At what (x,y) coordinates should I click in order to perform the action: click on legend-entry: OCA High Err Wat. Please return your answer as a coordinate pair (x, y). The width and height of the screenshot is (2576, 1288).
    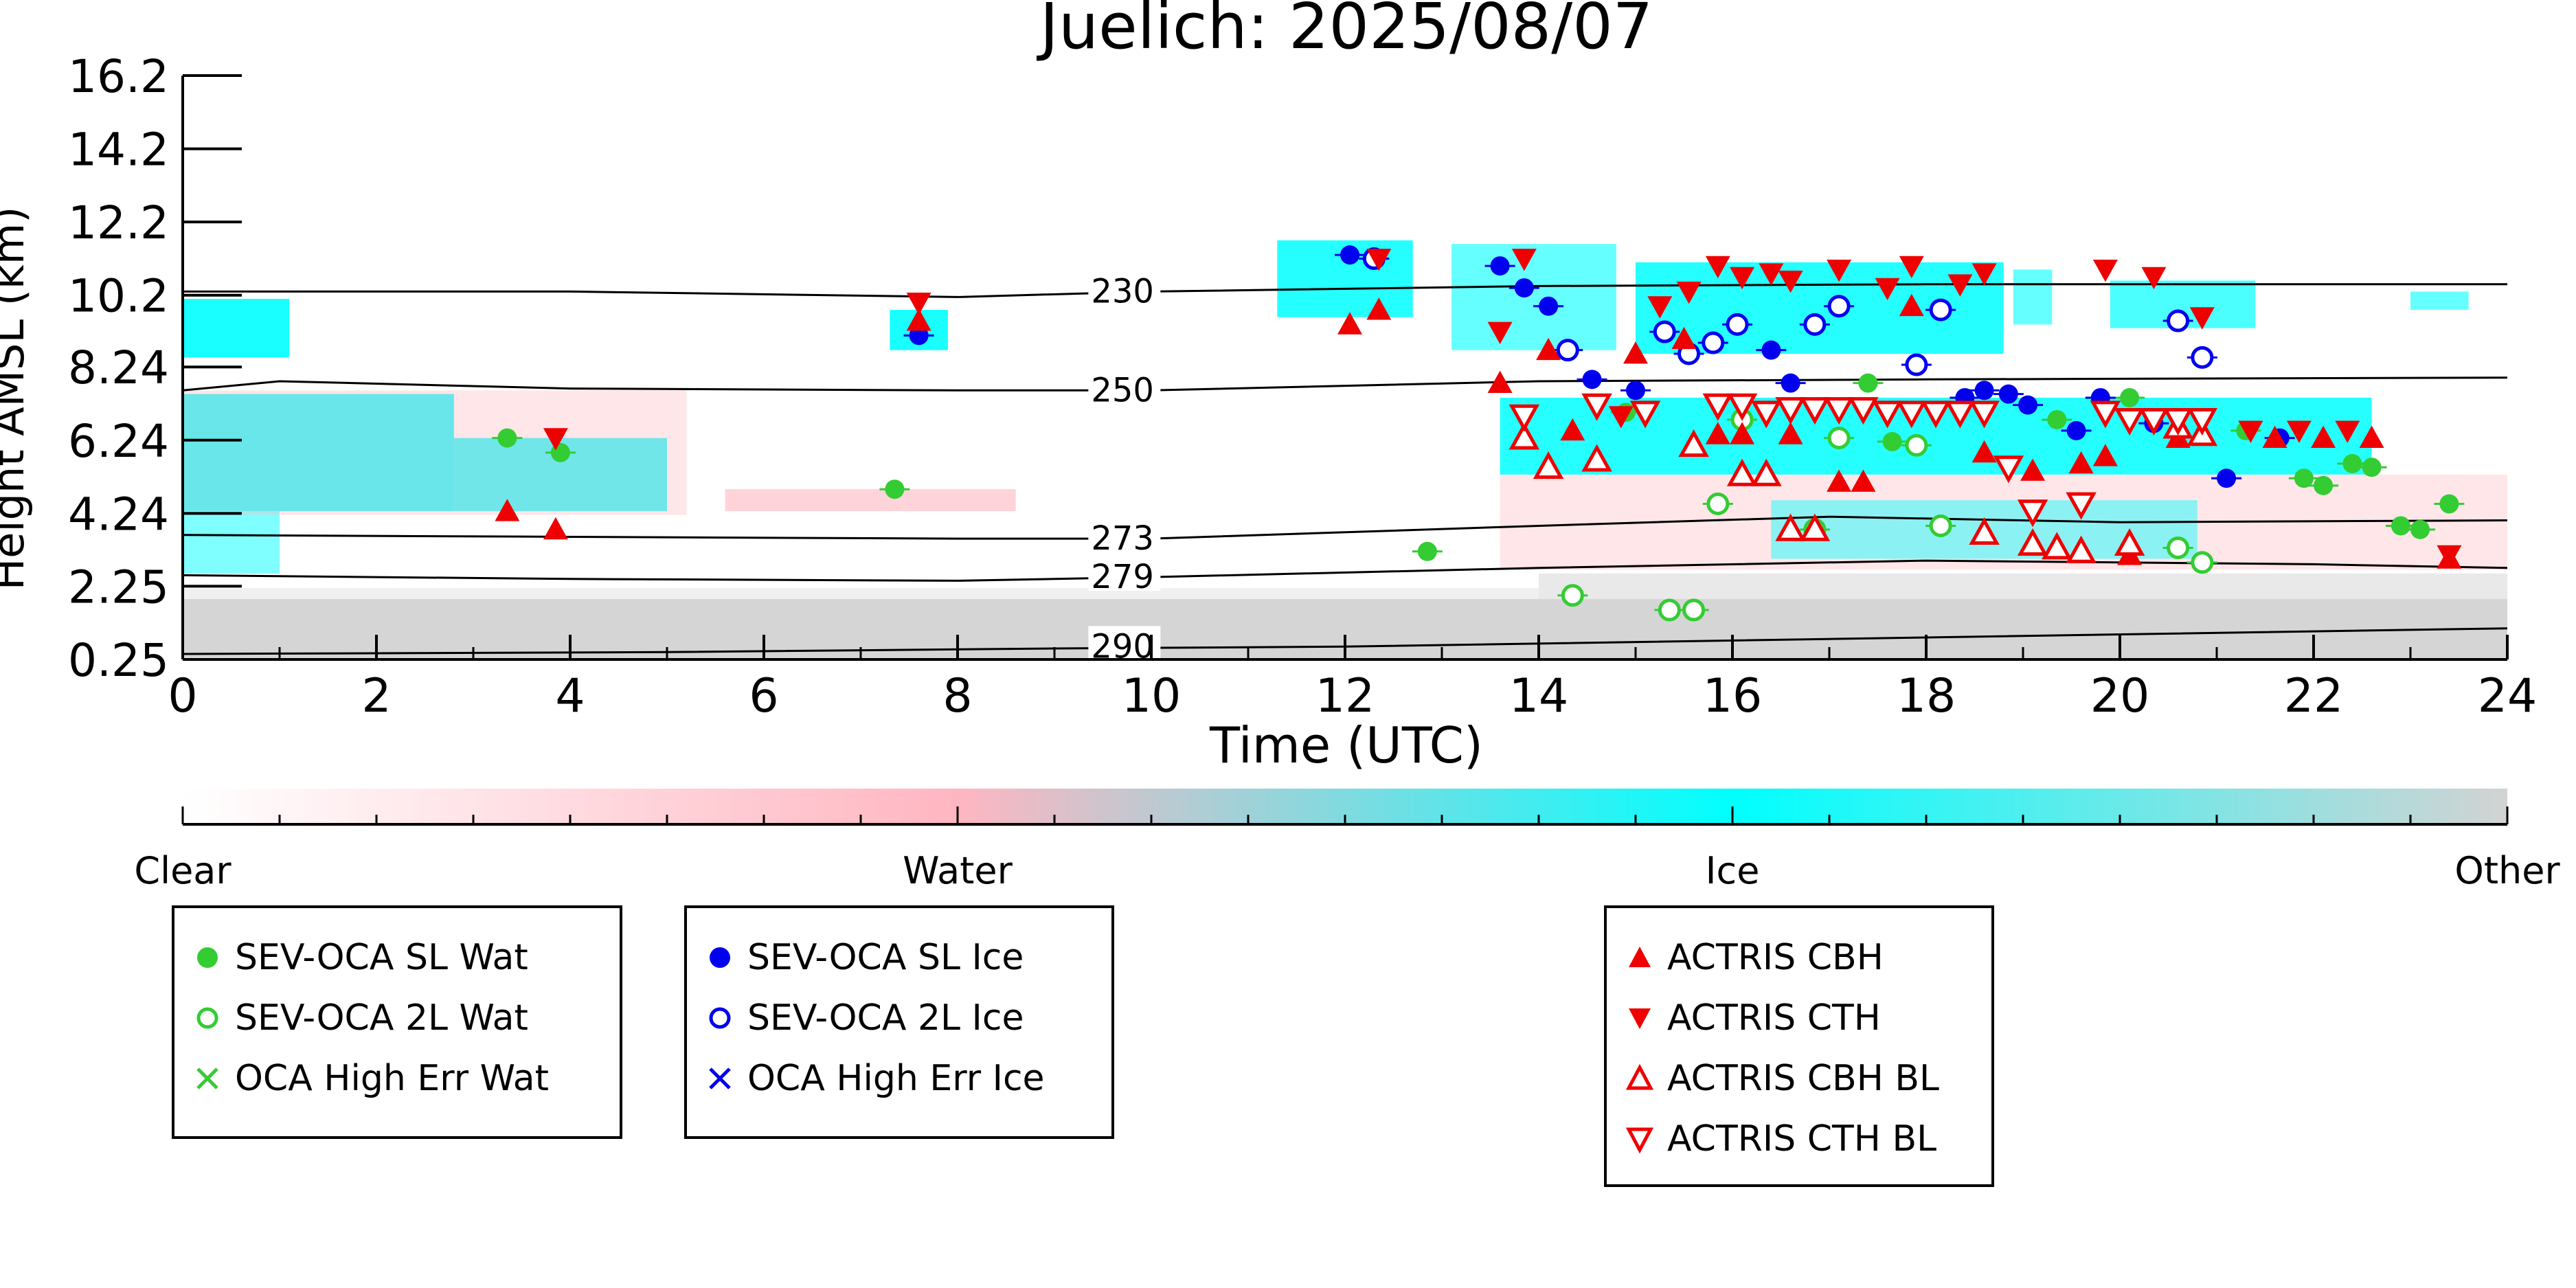
    Looking at the image, I should click on (405, 1078).